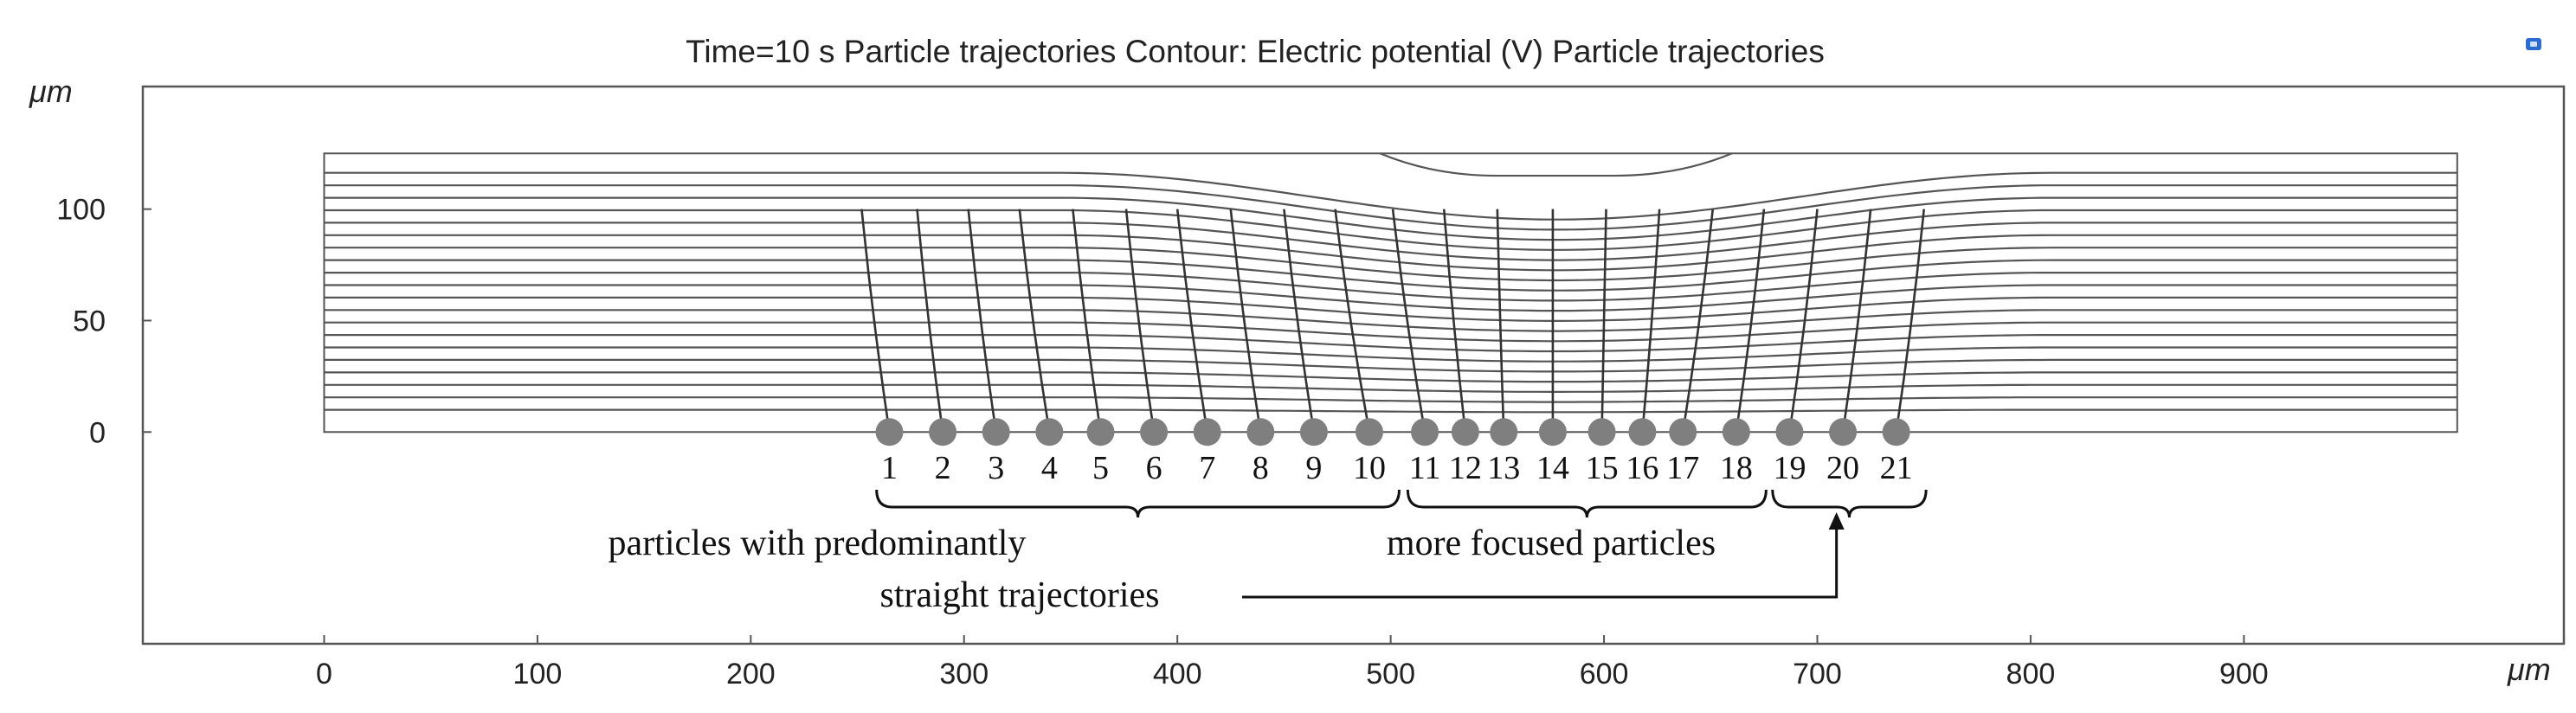  I want to click on annotation-arrow-head, so click(1837, 521).